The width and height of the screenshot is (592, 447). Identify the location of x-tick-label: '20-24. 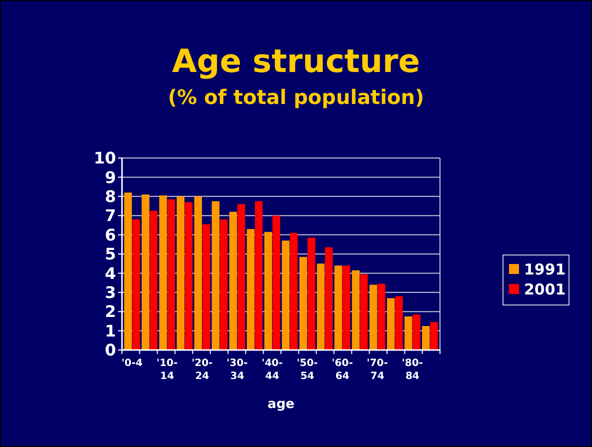
(202, 370).